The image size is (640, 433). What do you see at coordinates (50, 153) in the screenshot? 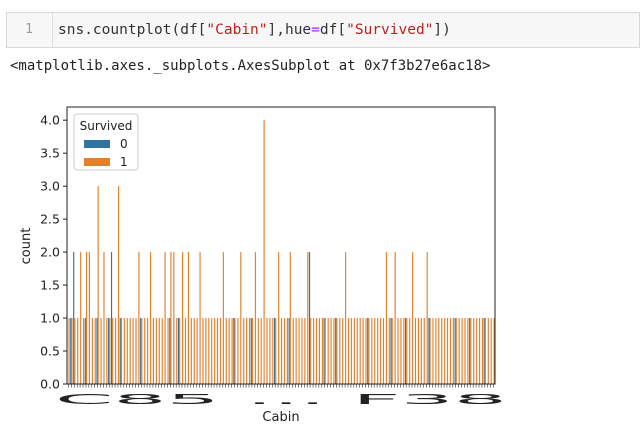
I see `y-tick-label: 3.5` at bounding box center [50, 153].